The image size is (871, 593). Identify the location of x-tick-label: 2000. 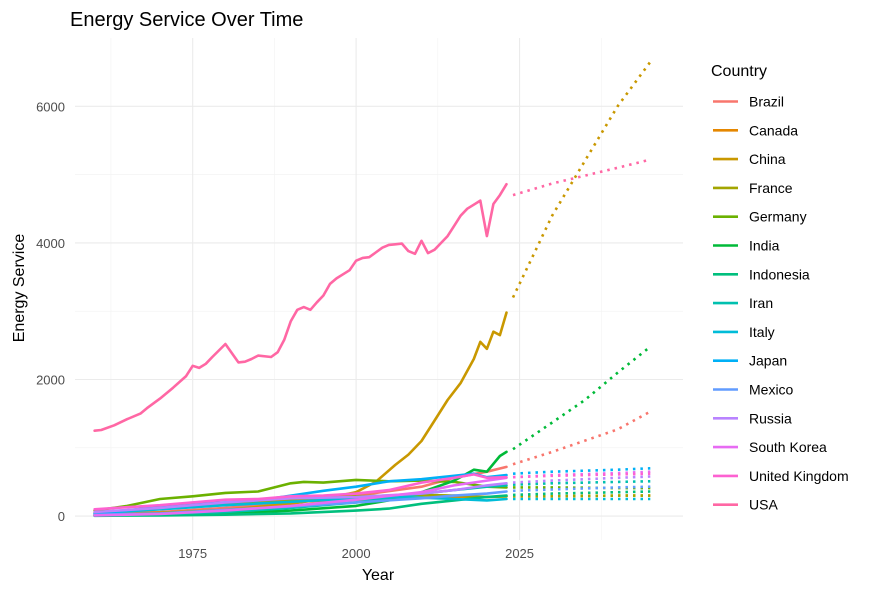
(356, 553).